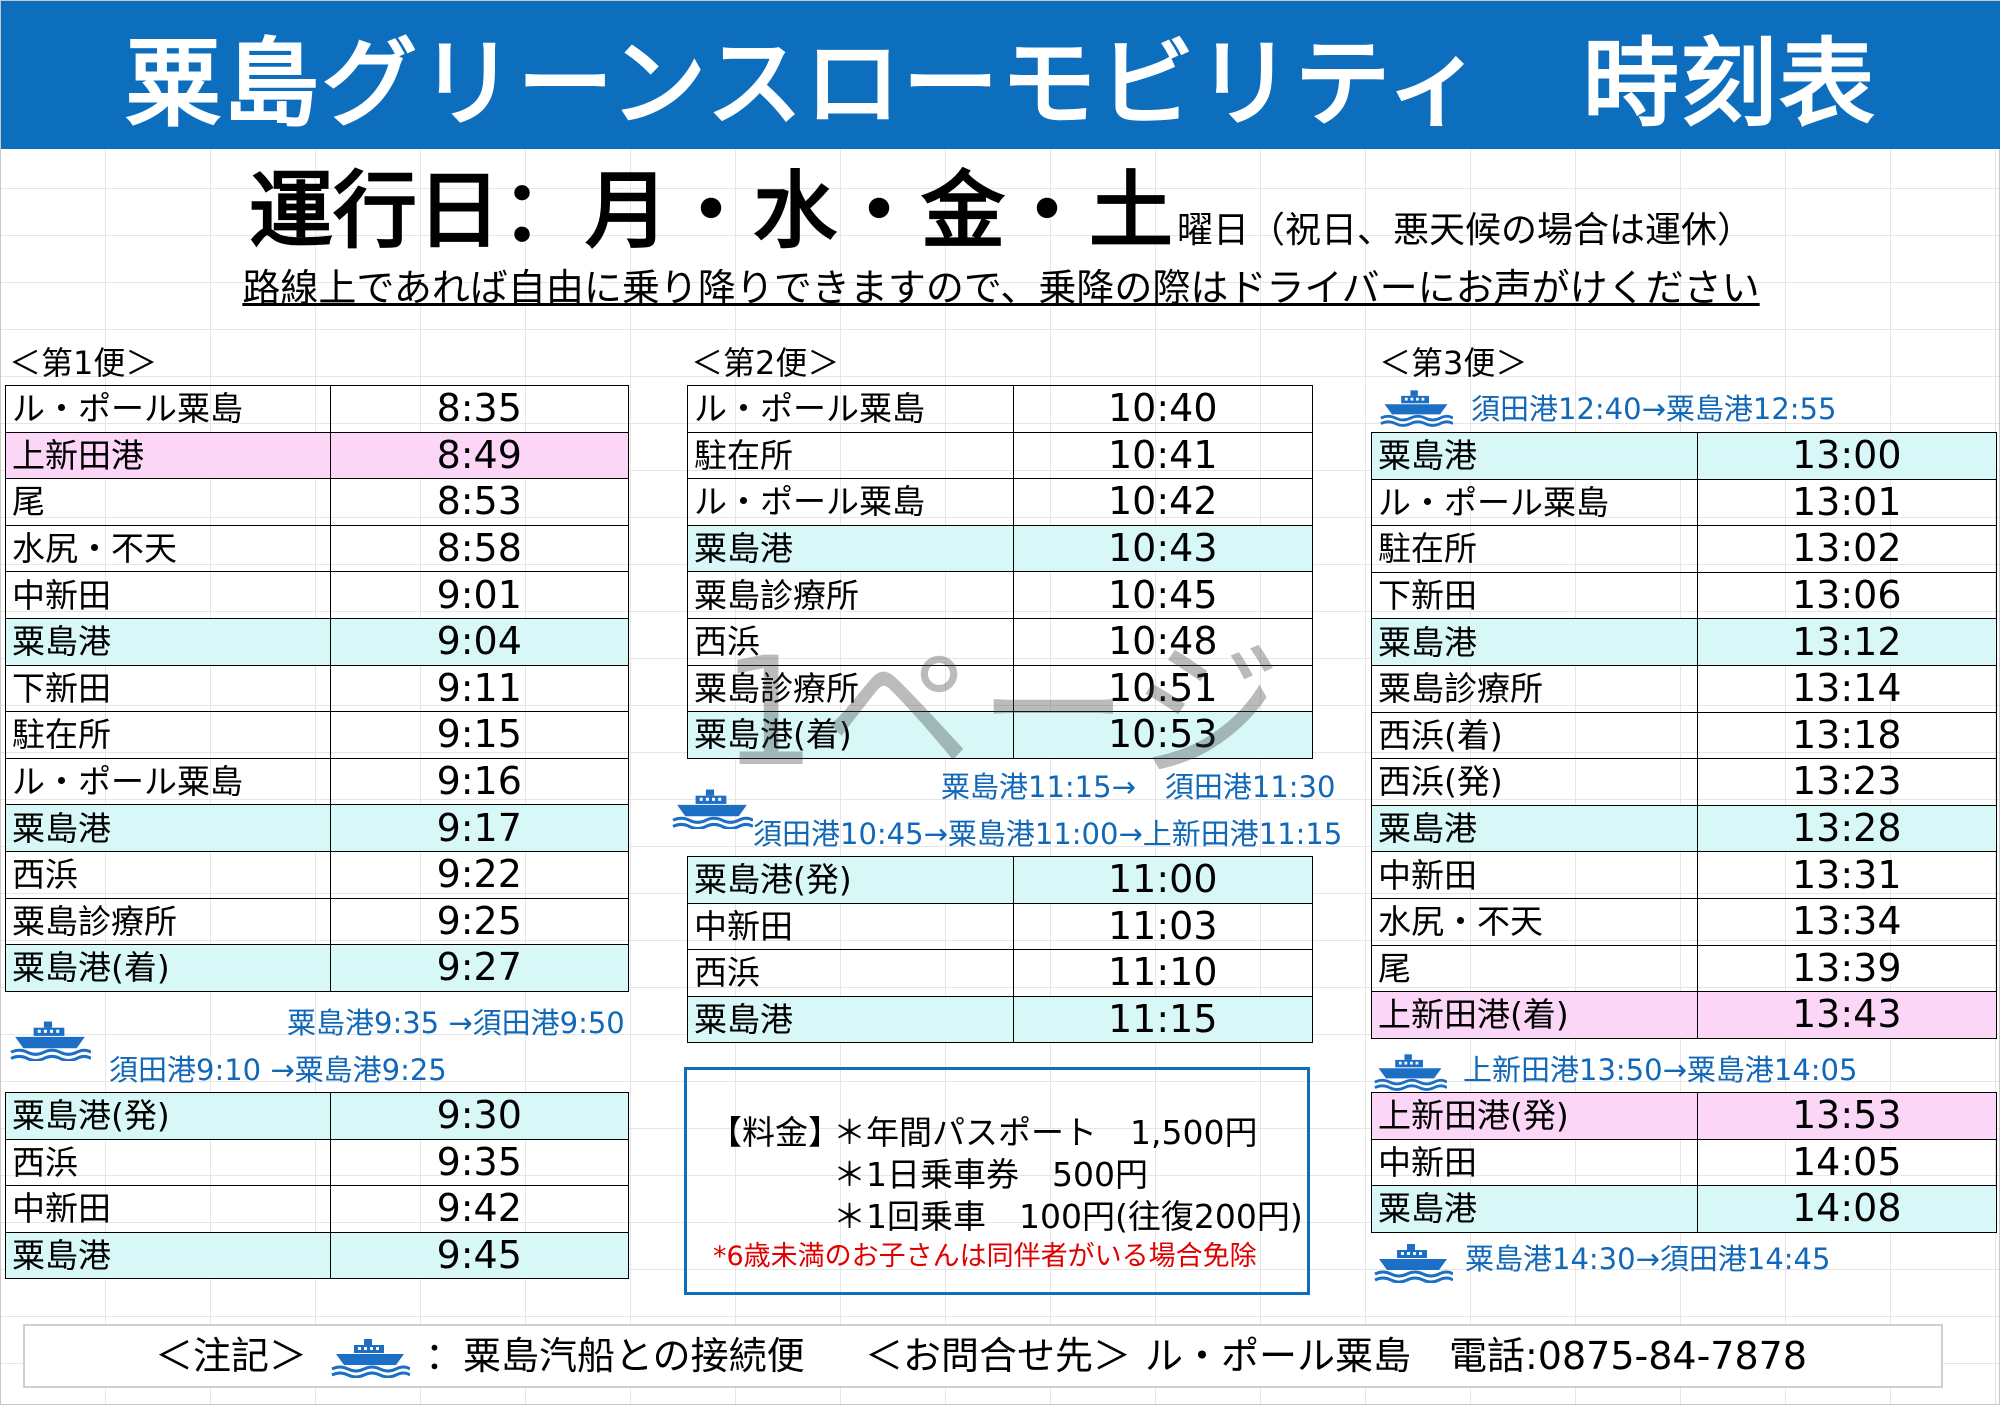  Describe the element at coordinates (1534, 968) in the screenshot. I see `stop-name: 尾` at that location.